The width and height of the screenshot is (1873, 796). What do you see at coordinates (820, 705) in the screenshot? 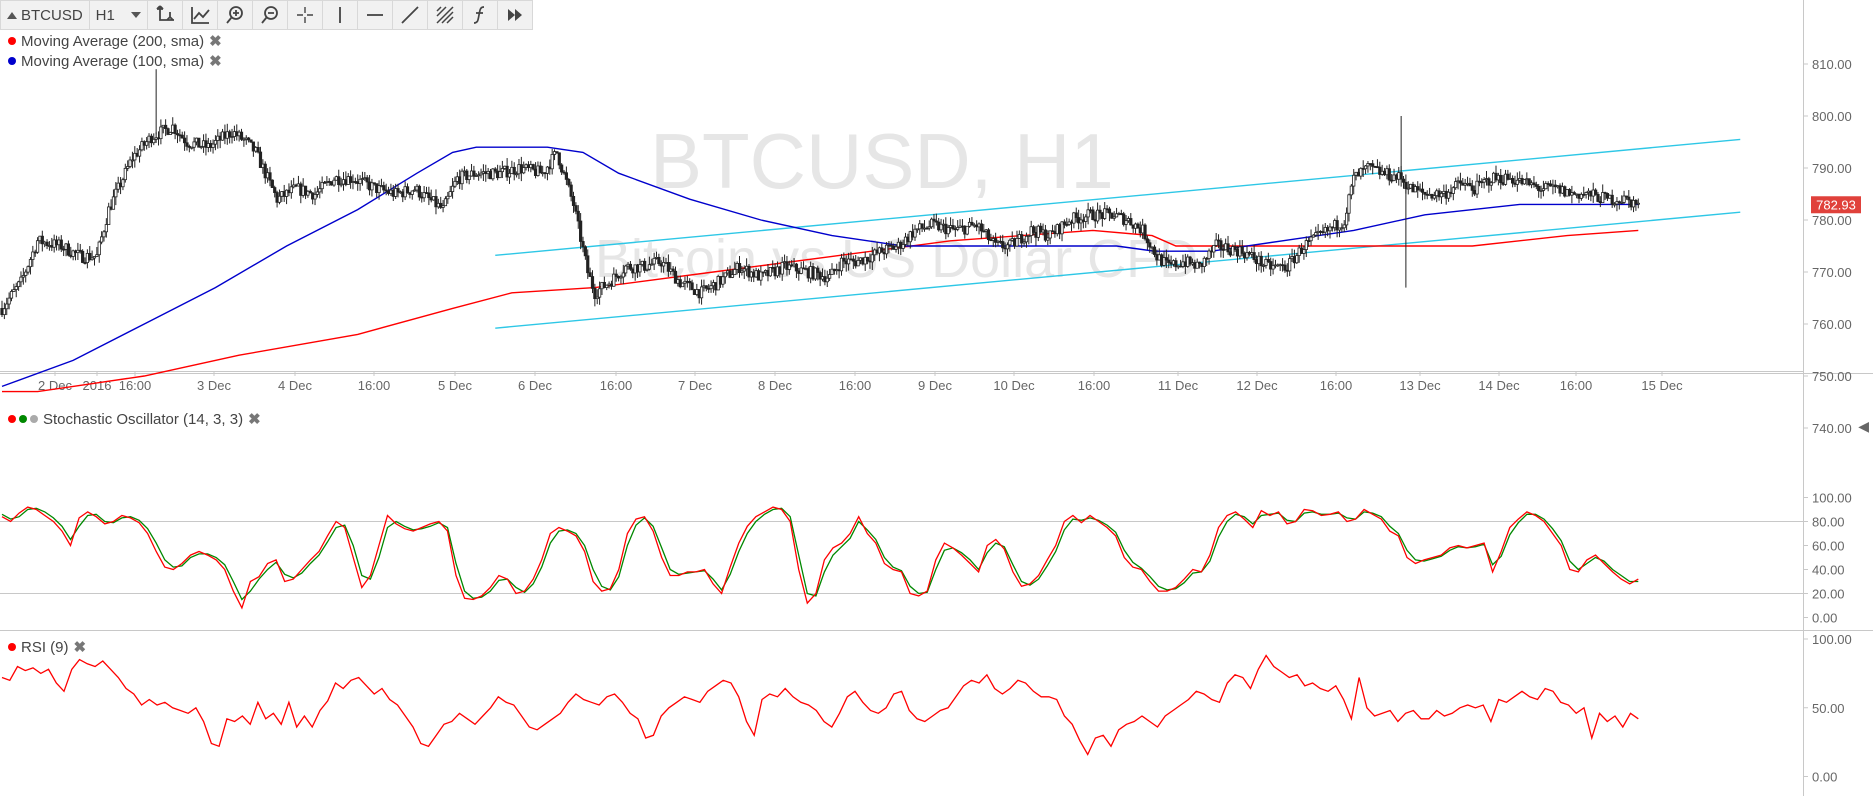
I see `rsi-line-path` at bounding box center [820, 705].